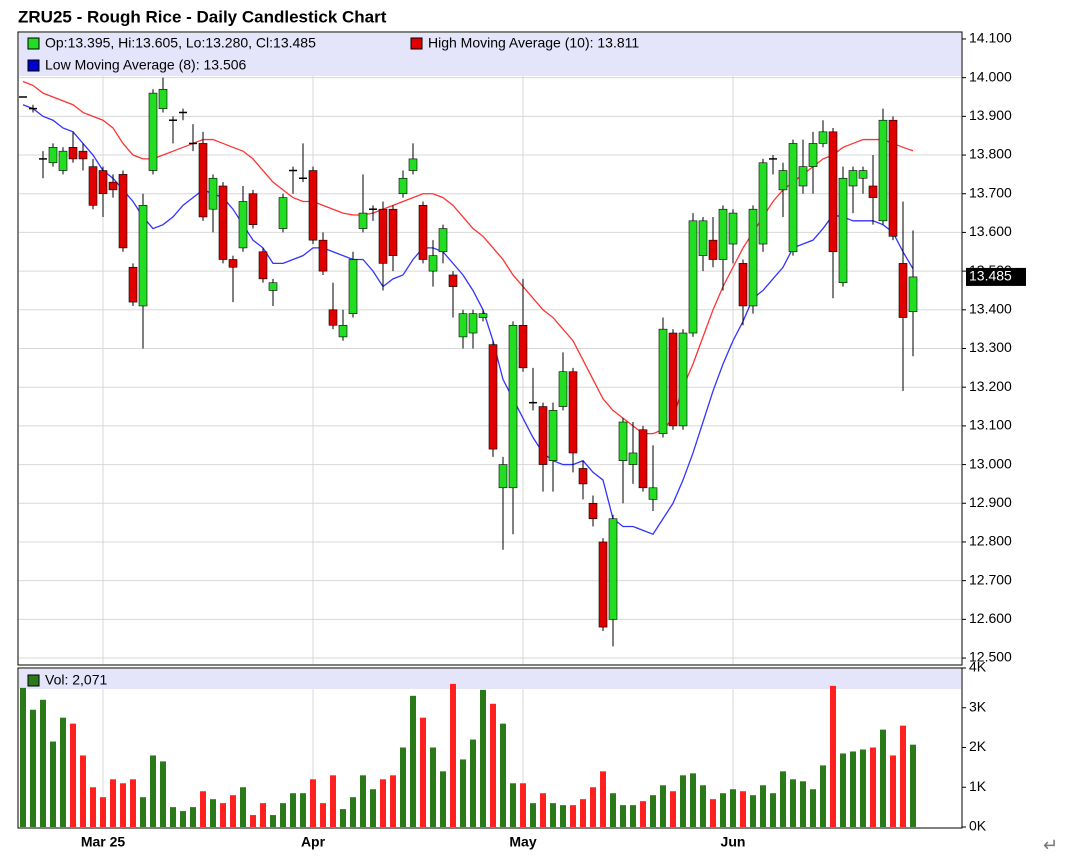  I want to click on y-tick-label: 13.800, so click(990, 154).